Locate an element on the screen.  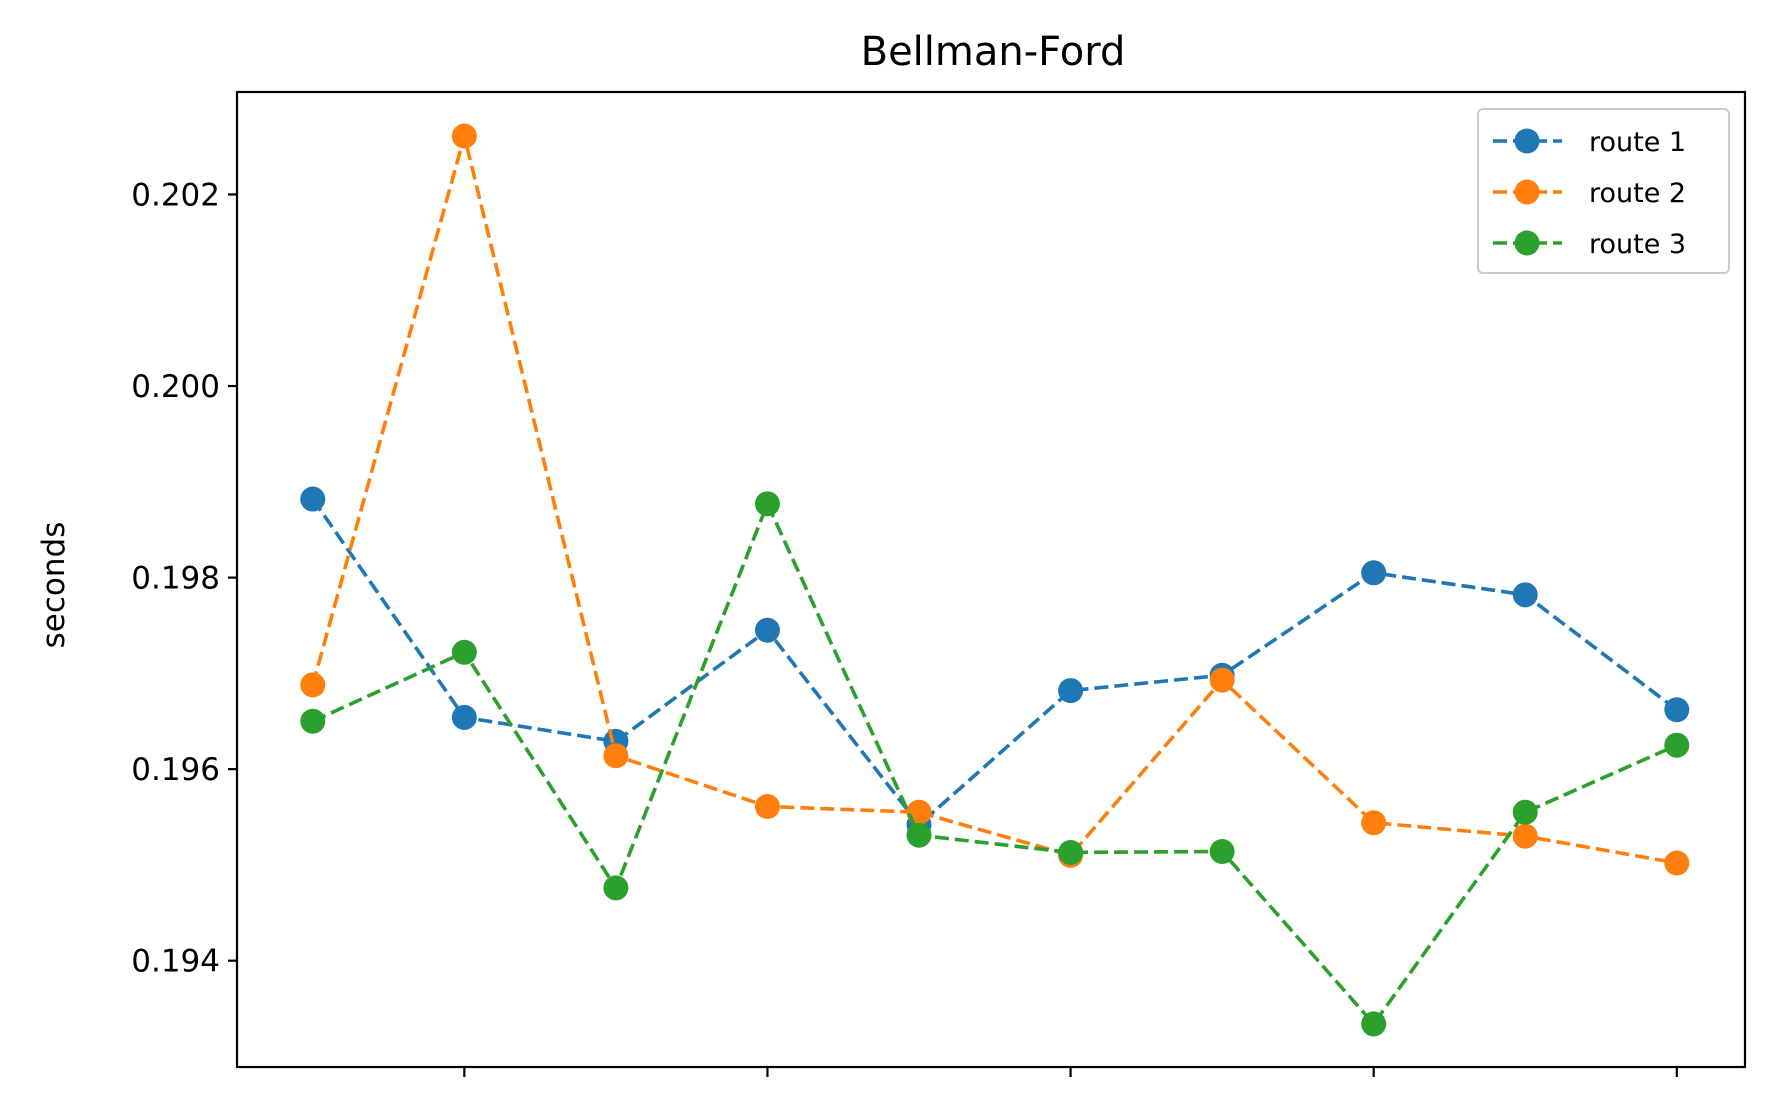
legend-entry: route 3 is located at coordinates (1589, 244).